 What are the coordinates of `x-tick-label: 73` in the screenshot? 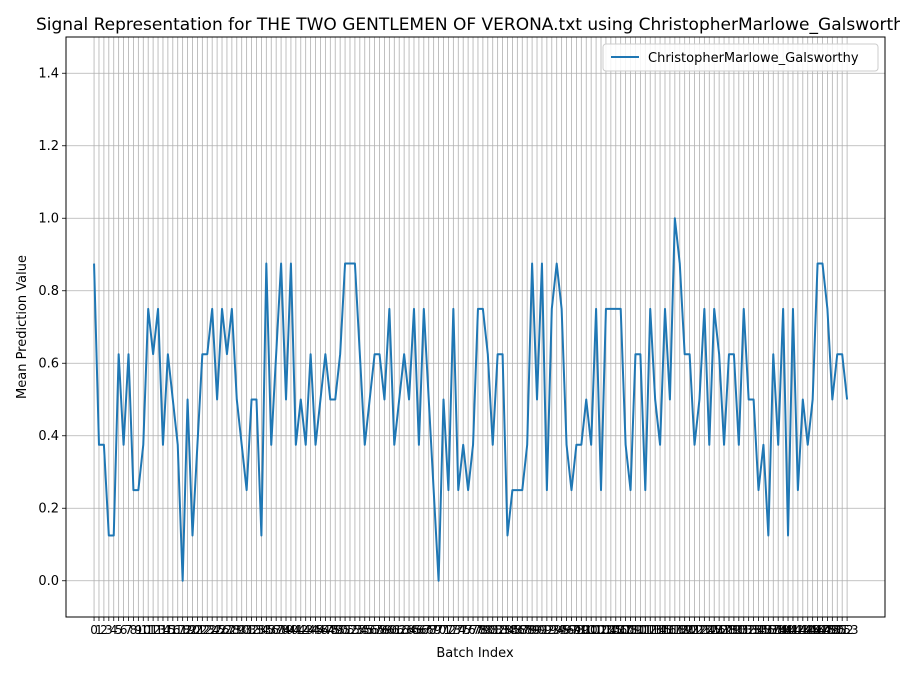 It's located at (453, 630).